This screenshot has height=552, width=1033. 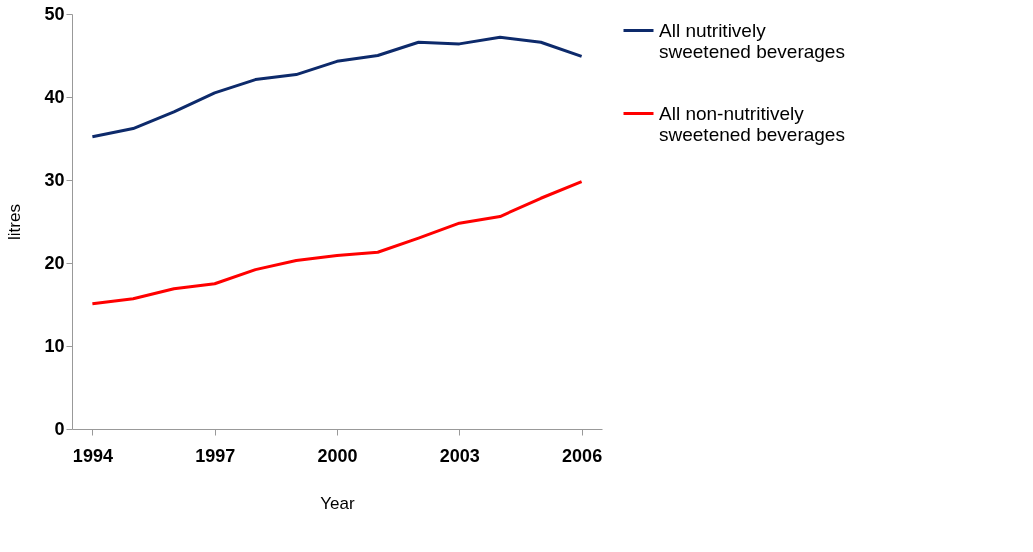 What do you see at coordinates (59, 428) in the screenshot?
I see `y-tick-label: 0` at bounding box center [59, 428].